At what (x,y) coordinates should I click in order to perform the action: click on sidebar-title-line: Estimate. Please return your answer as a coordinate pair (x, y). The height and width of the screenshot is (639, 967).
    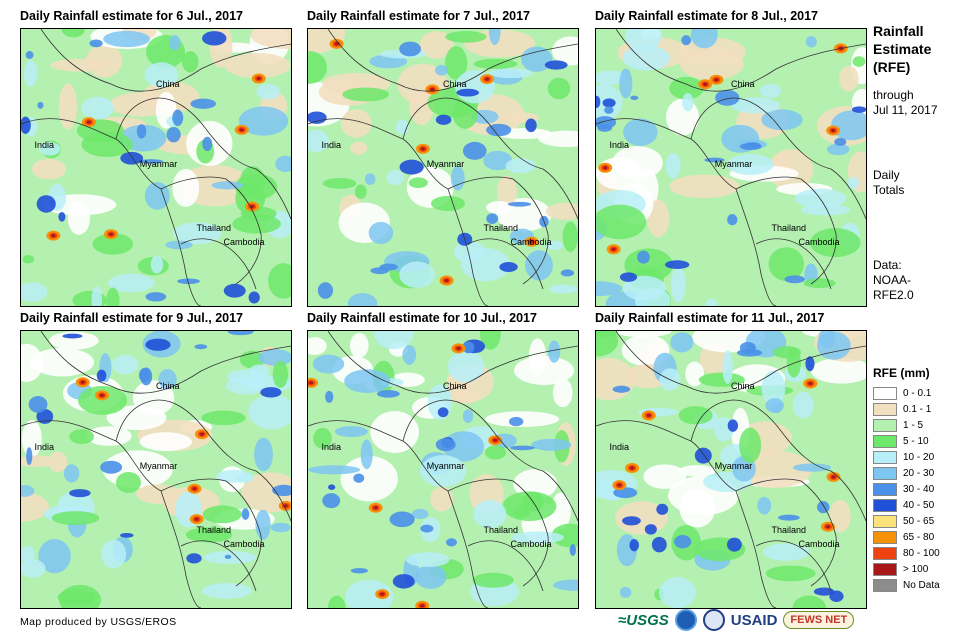
    Looking at the image, I should click on (902, 49).